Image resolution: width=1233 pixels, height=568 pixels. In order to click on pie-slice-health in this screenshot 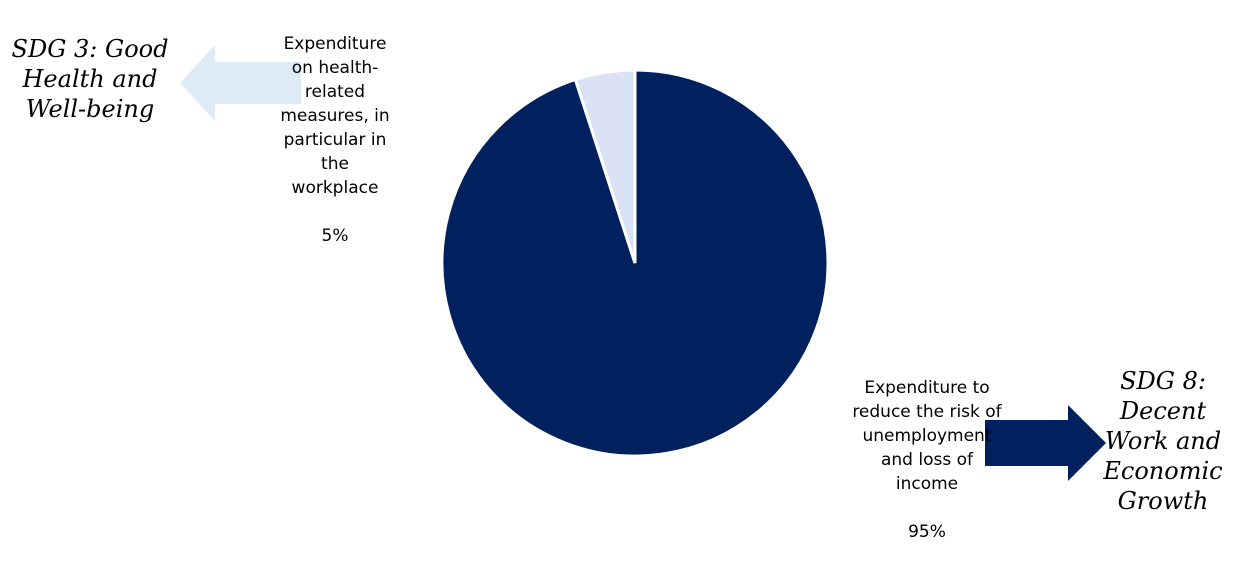, I will do `click(605, 166)`.